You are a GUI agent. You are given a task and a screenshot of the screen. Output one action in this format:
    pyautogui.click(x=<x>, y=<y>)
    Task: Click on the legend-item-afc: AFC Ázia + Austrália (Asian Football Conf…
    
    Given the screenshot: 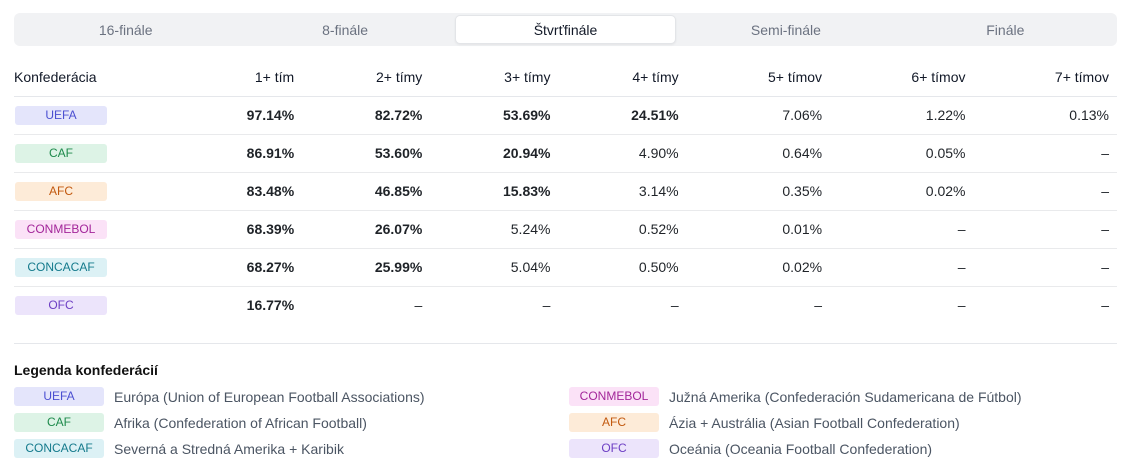 What is the action you would take?
    pyautogui.click(x=764, y=422)
    